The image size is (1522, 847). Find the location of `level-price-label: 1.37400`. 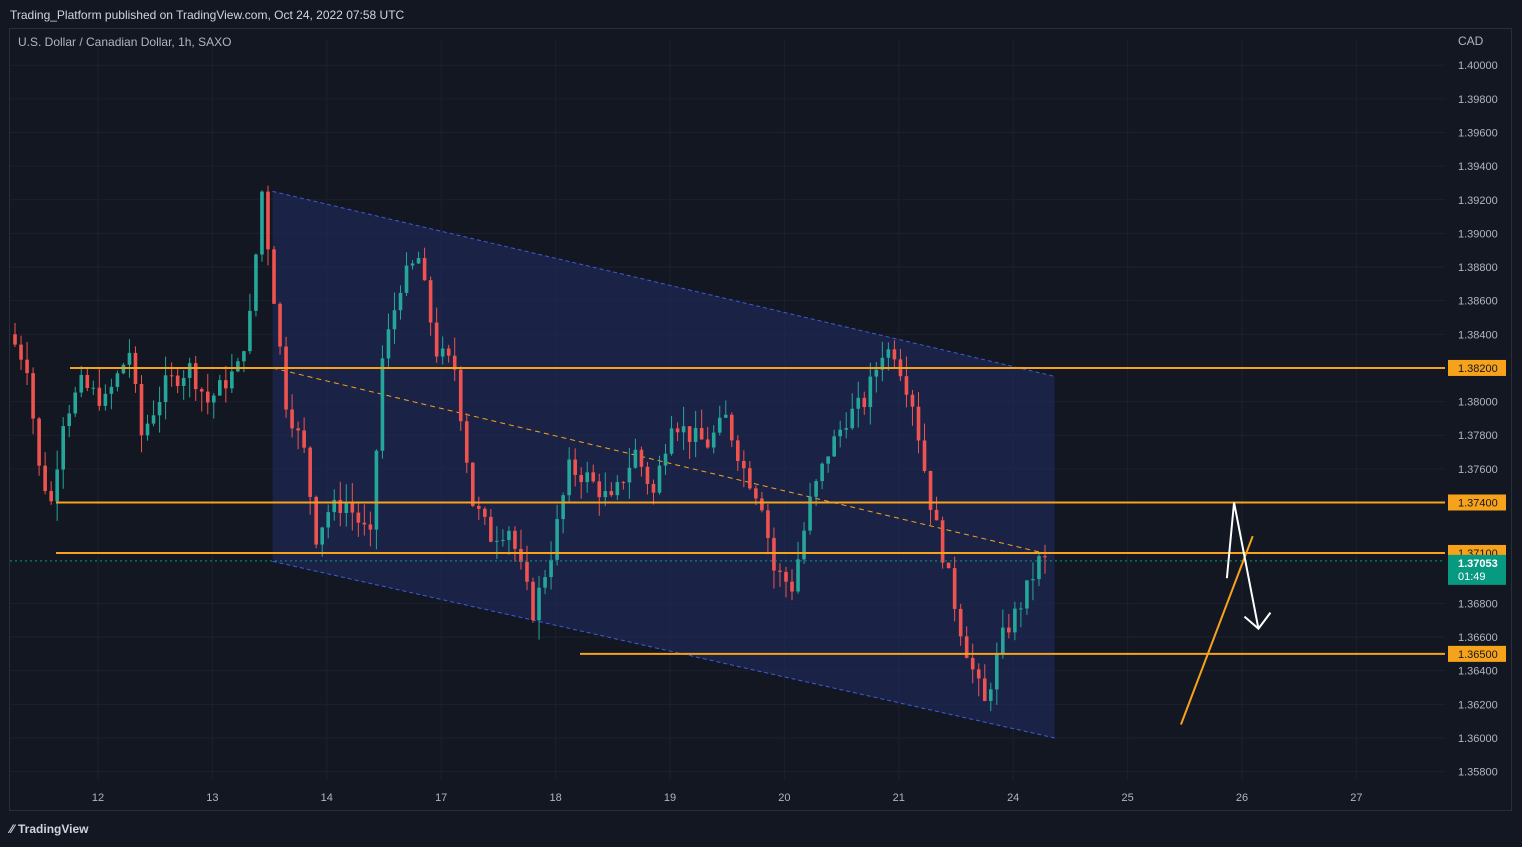

level-price-label: 1.37400 is located at coordinates (1478, 504).